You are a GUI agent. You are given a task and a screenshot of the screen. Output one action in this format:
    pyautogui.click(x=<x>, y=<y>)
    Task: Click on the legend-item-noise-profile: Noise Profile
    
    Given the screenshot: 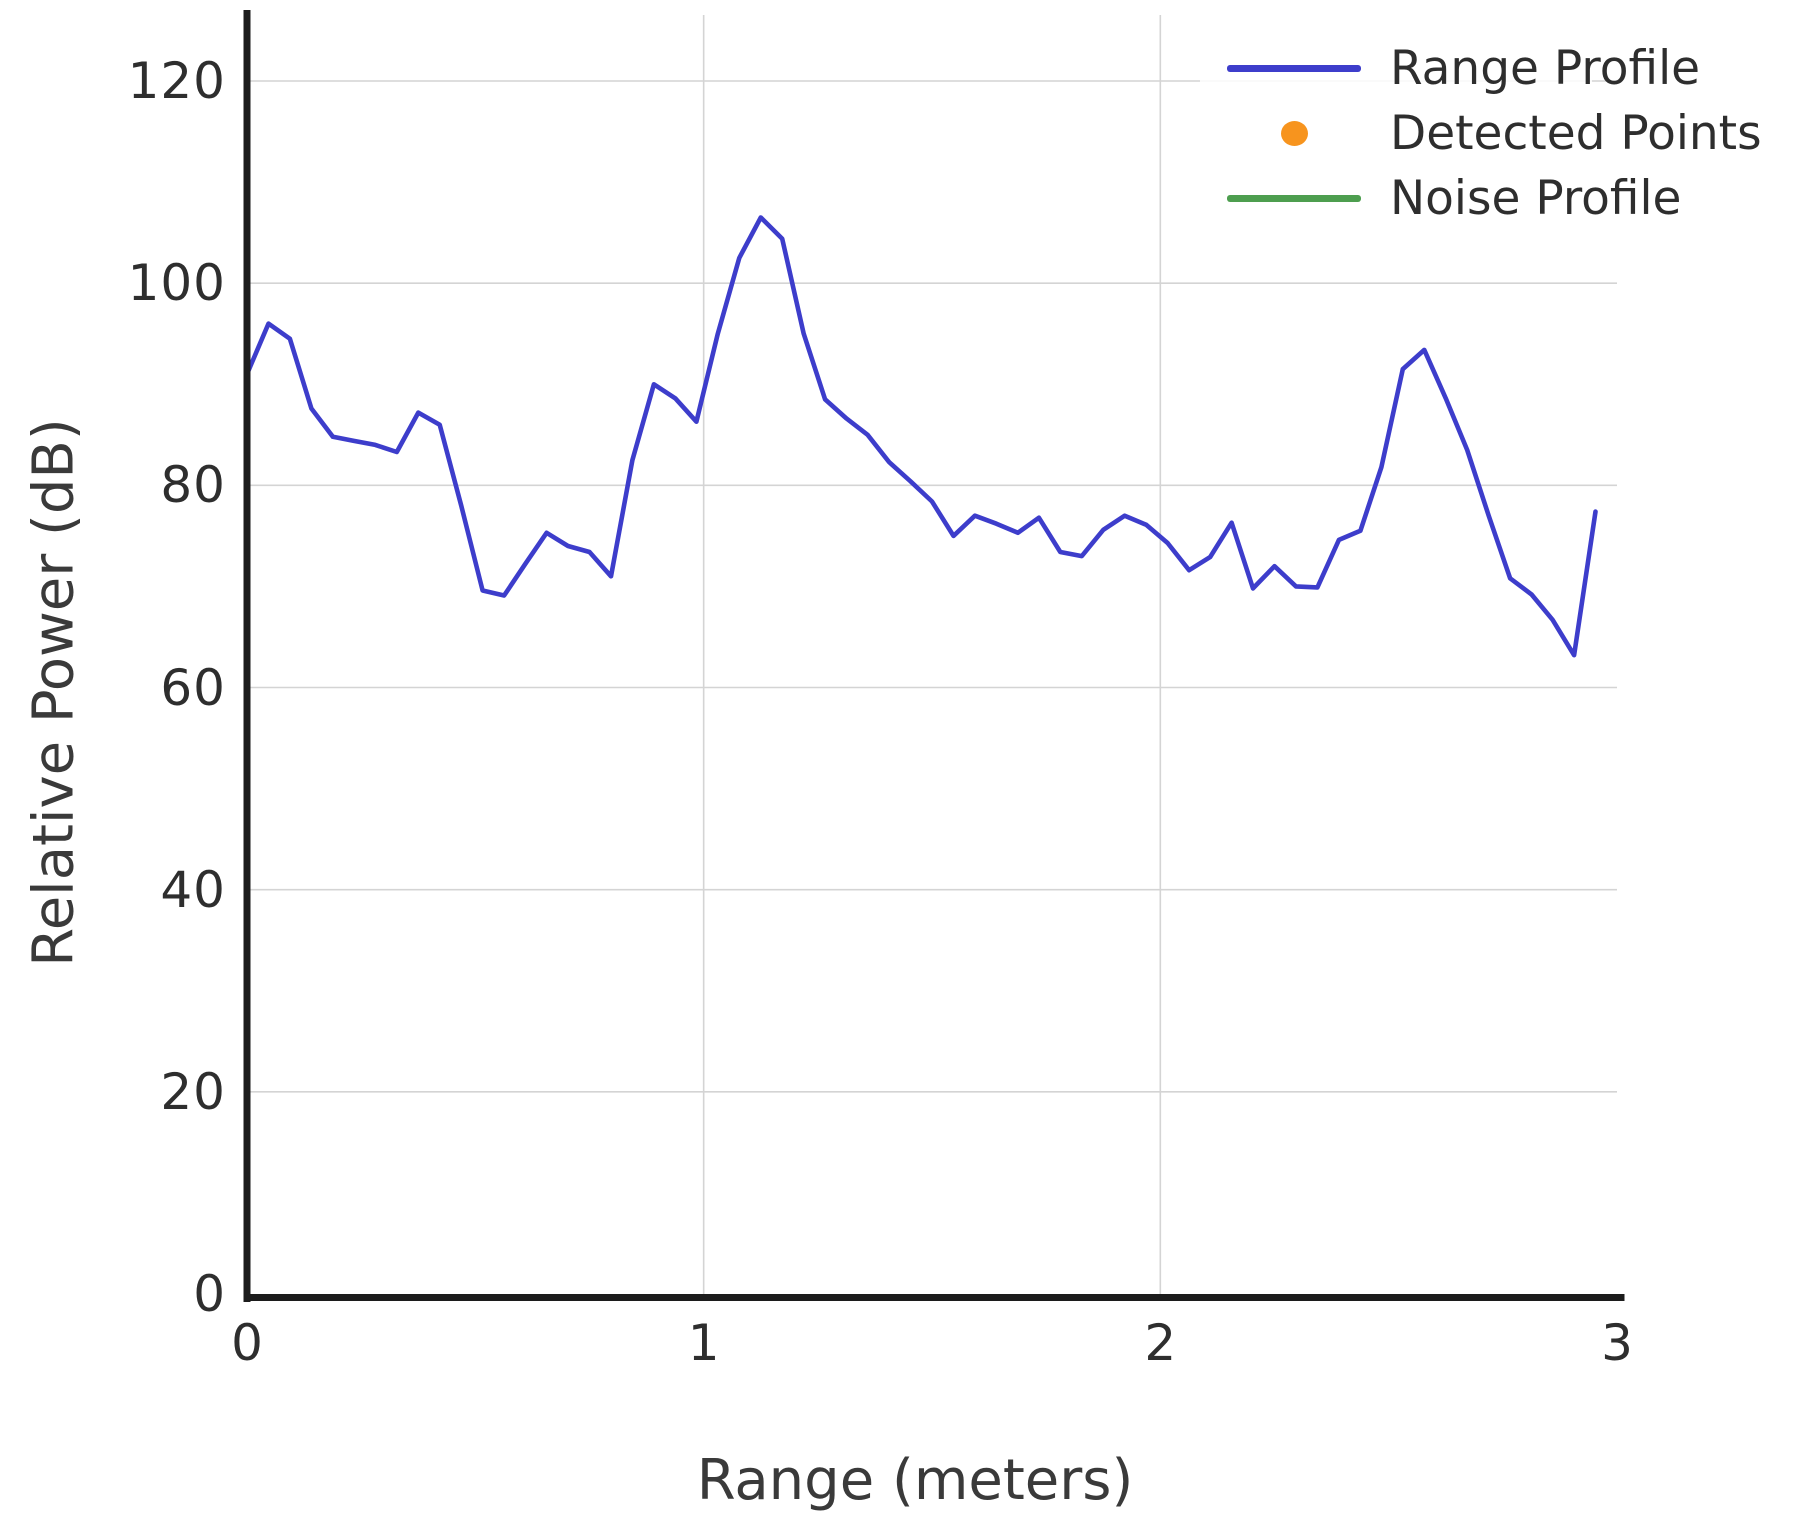 What is the action you would take?
    pyautogui.click(x=1440, y=198)
    